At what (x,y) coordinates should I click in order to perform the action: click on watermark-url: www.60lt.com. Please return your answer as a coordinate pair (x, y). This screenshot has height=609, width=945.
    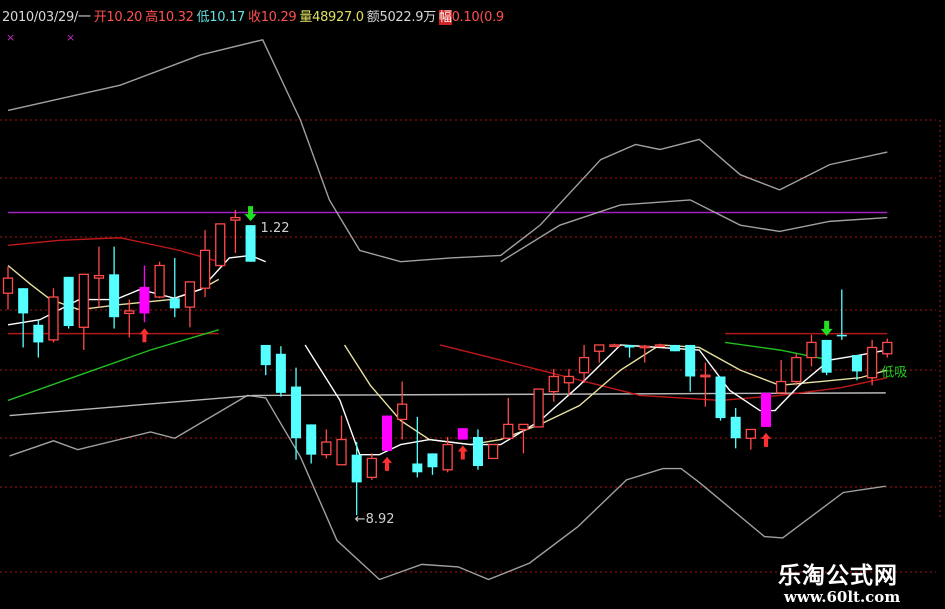
    Looking at the image, I should click on (842, 597).